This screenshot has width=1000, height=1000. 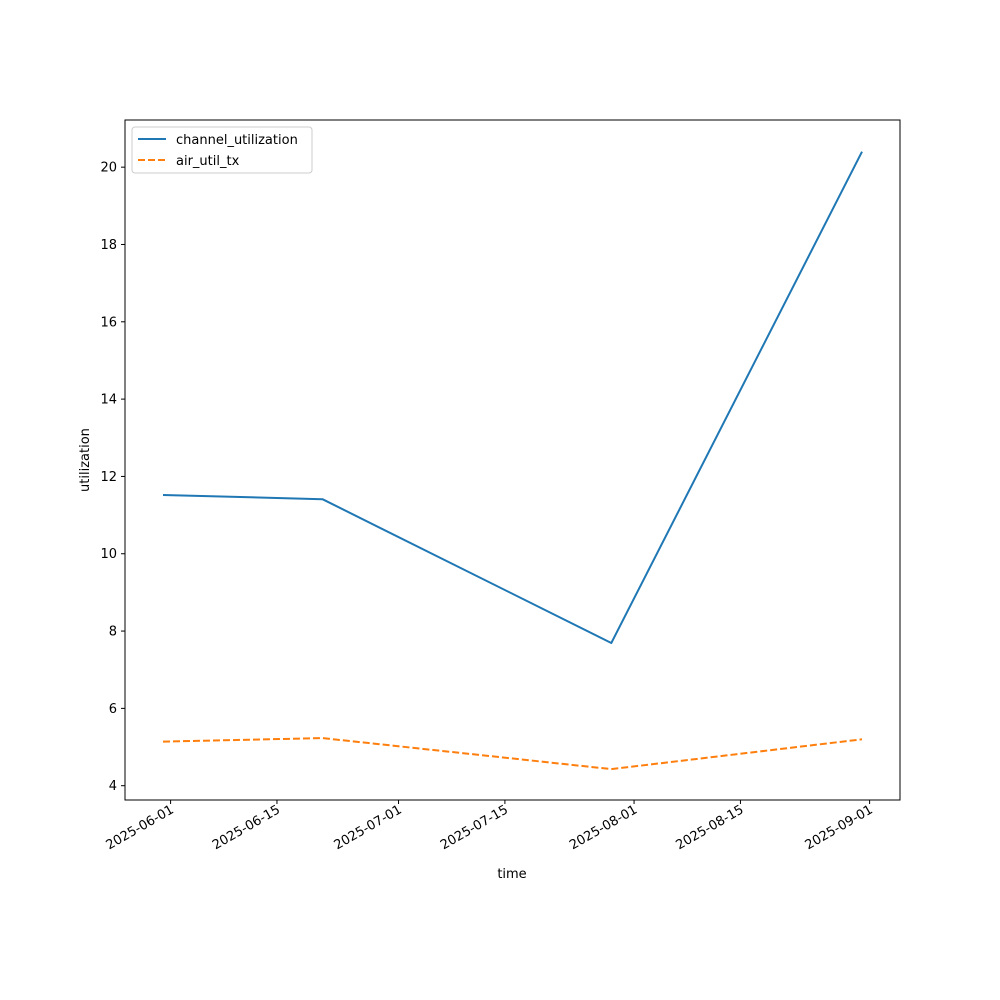 I want to click on legend: channel_utilization air_util_tx, so click(x=222, y=150).